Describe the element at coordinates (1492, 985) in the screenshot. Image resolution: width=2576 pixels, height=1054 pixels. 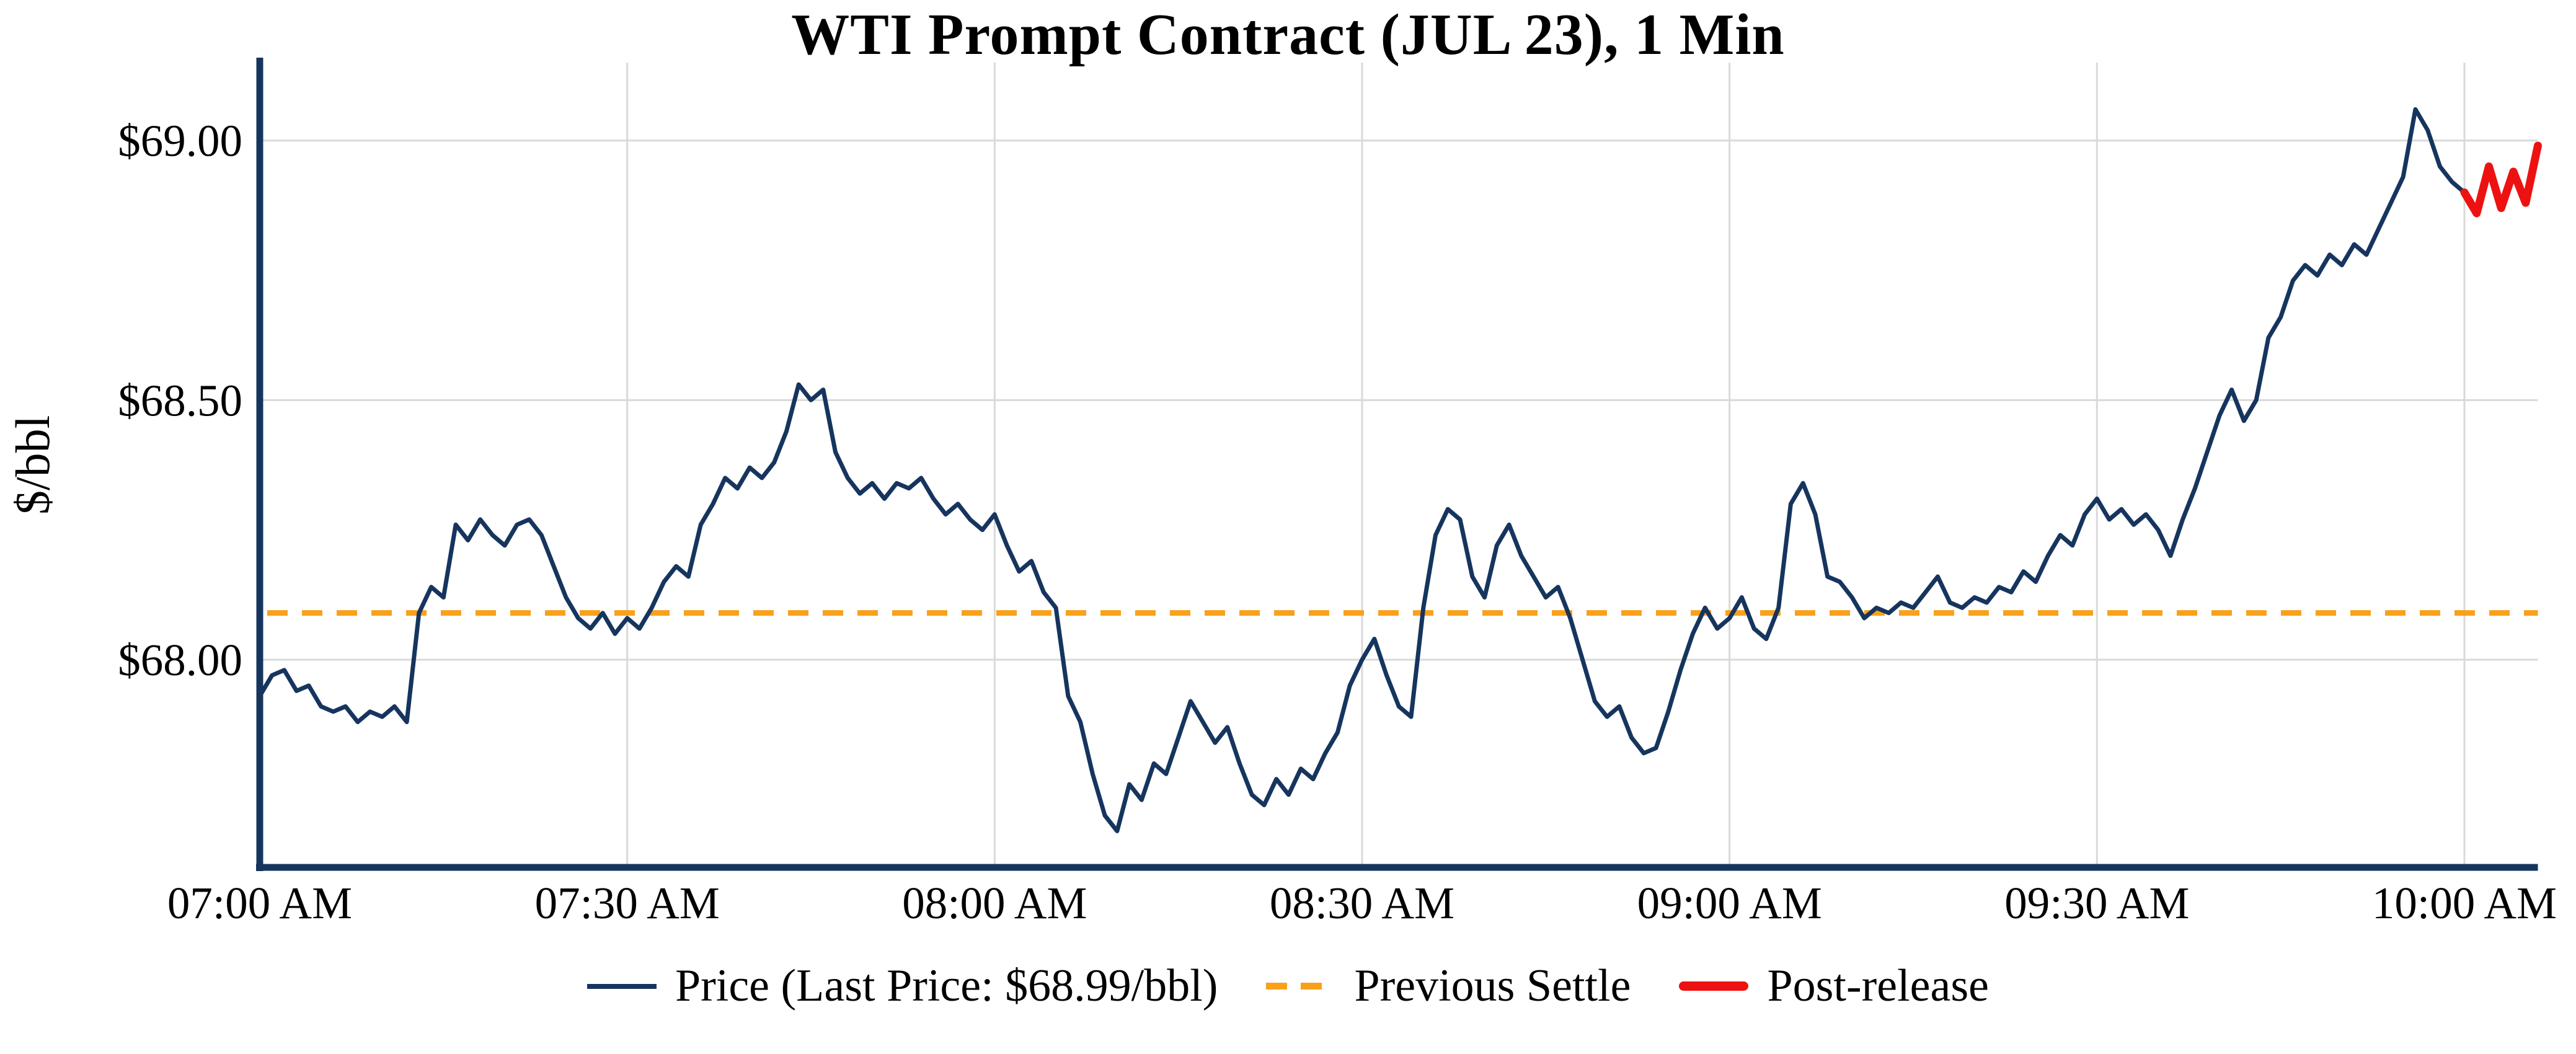
I see `legend-settle-label: Previous Settle` at that location.